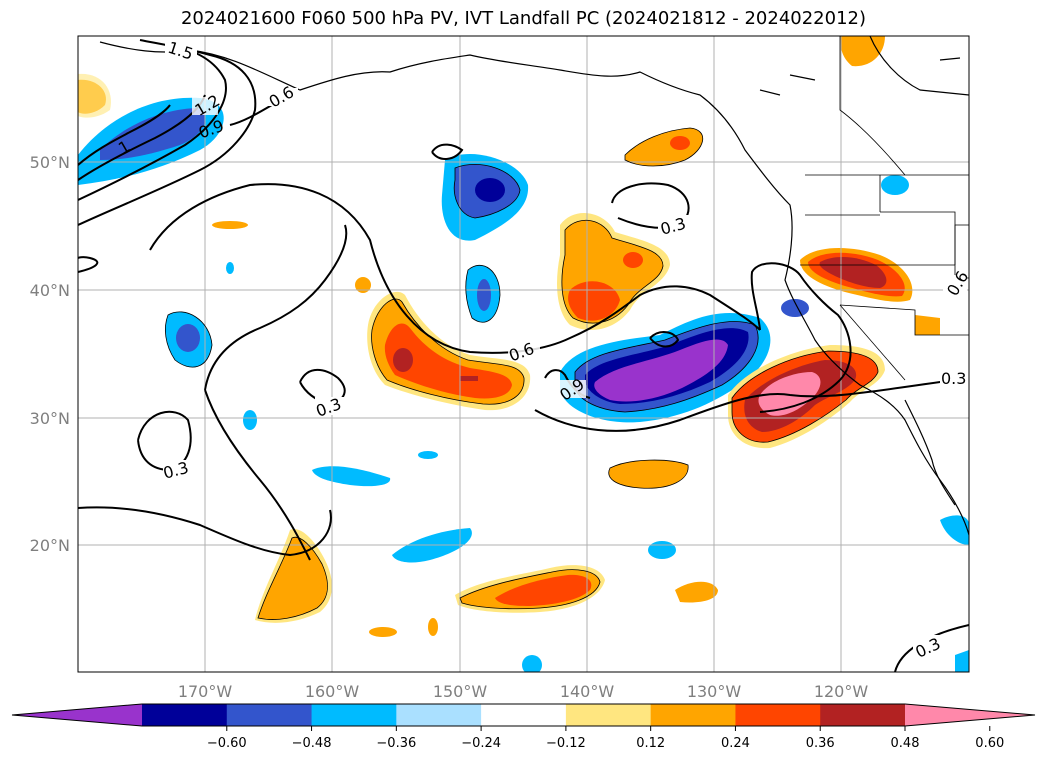  What do you see at coordinates (523, 691) in the screenshot?
I see `longitude-labels: 170°W 160°W 150°W 140°W 130°W 120°W` at bounding box center [523, 691].